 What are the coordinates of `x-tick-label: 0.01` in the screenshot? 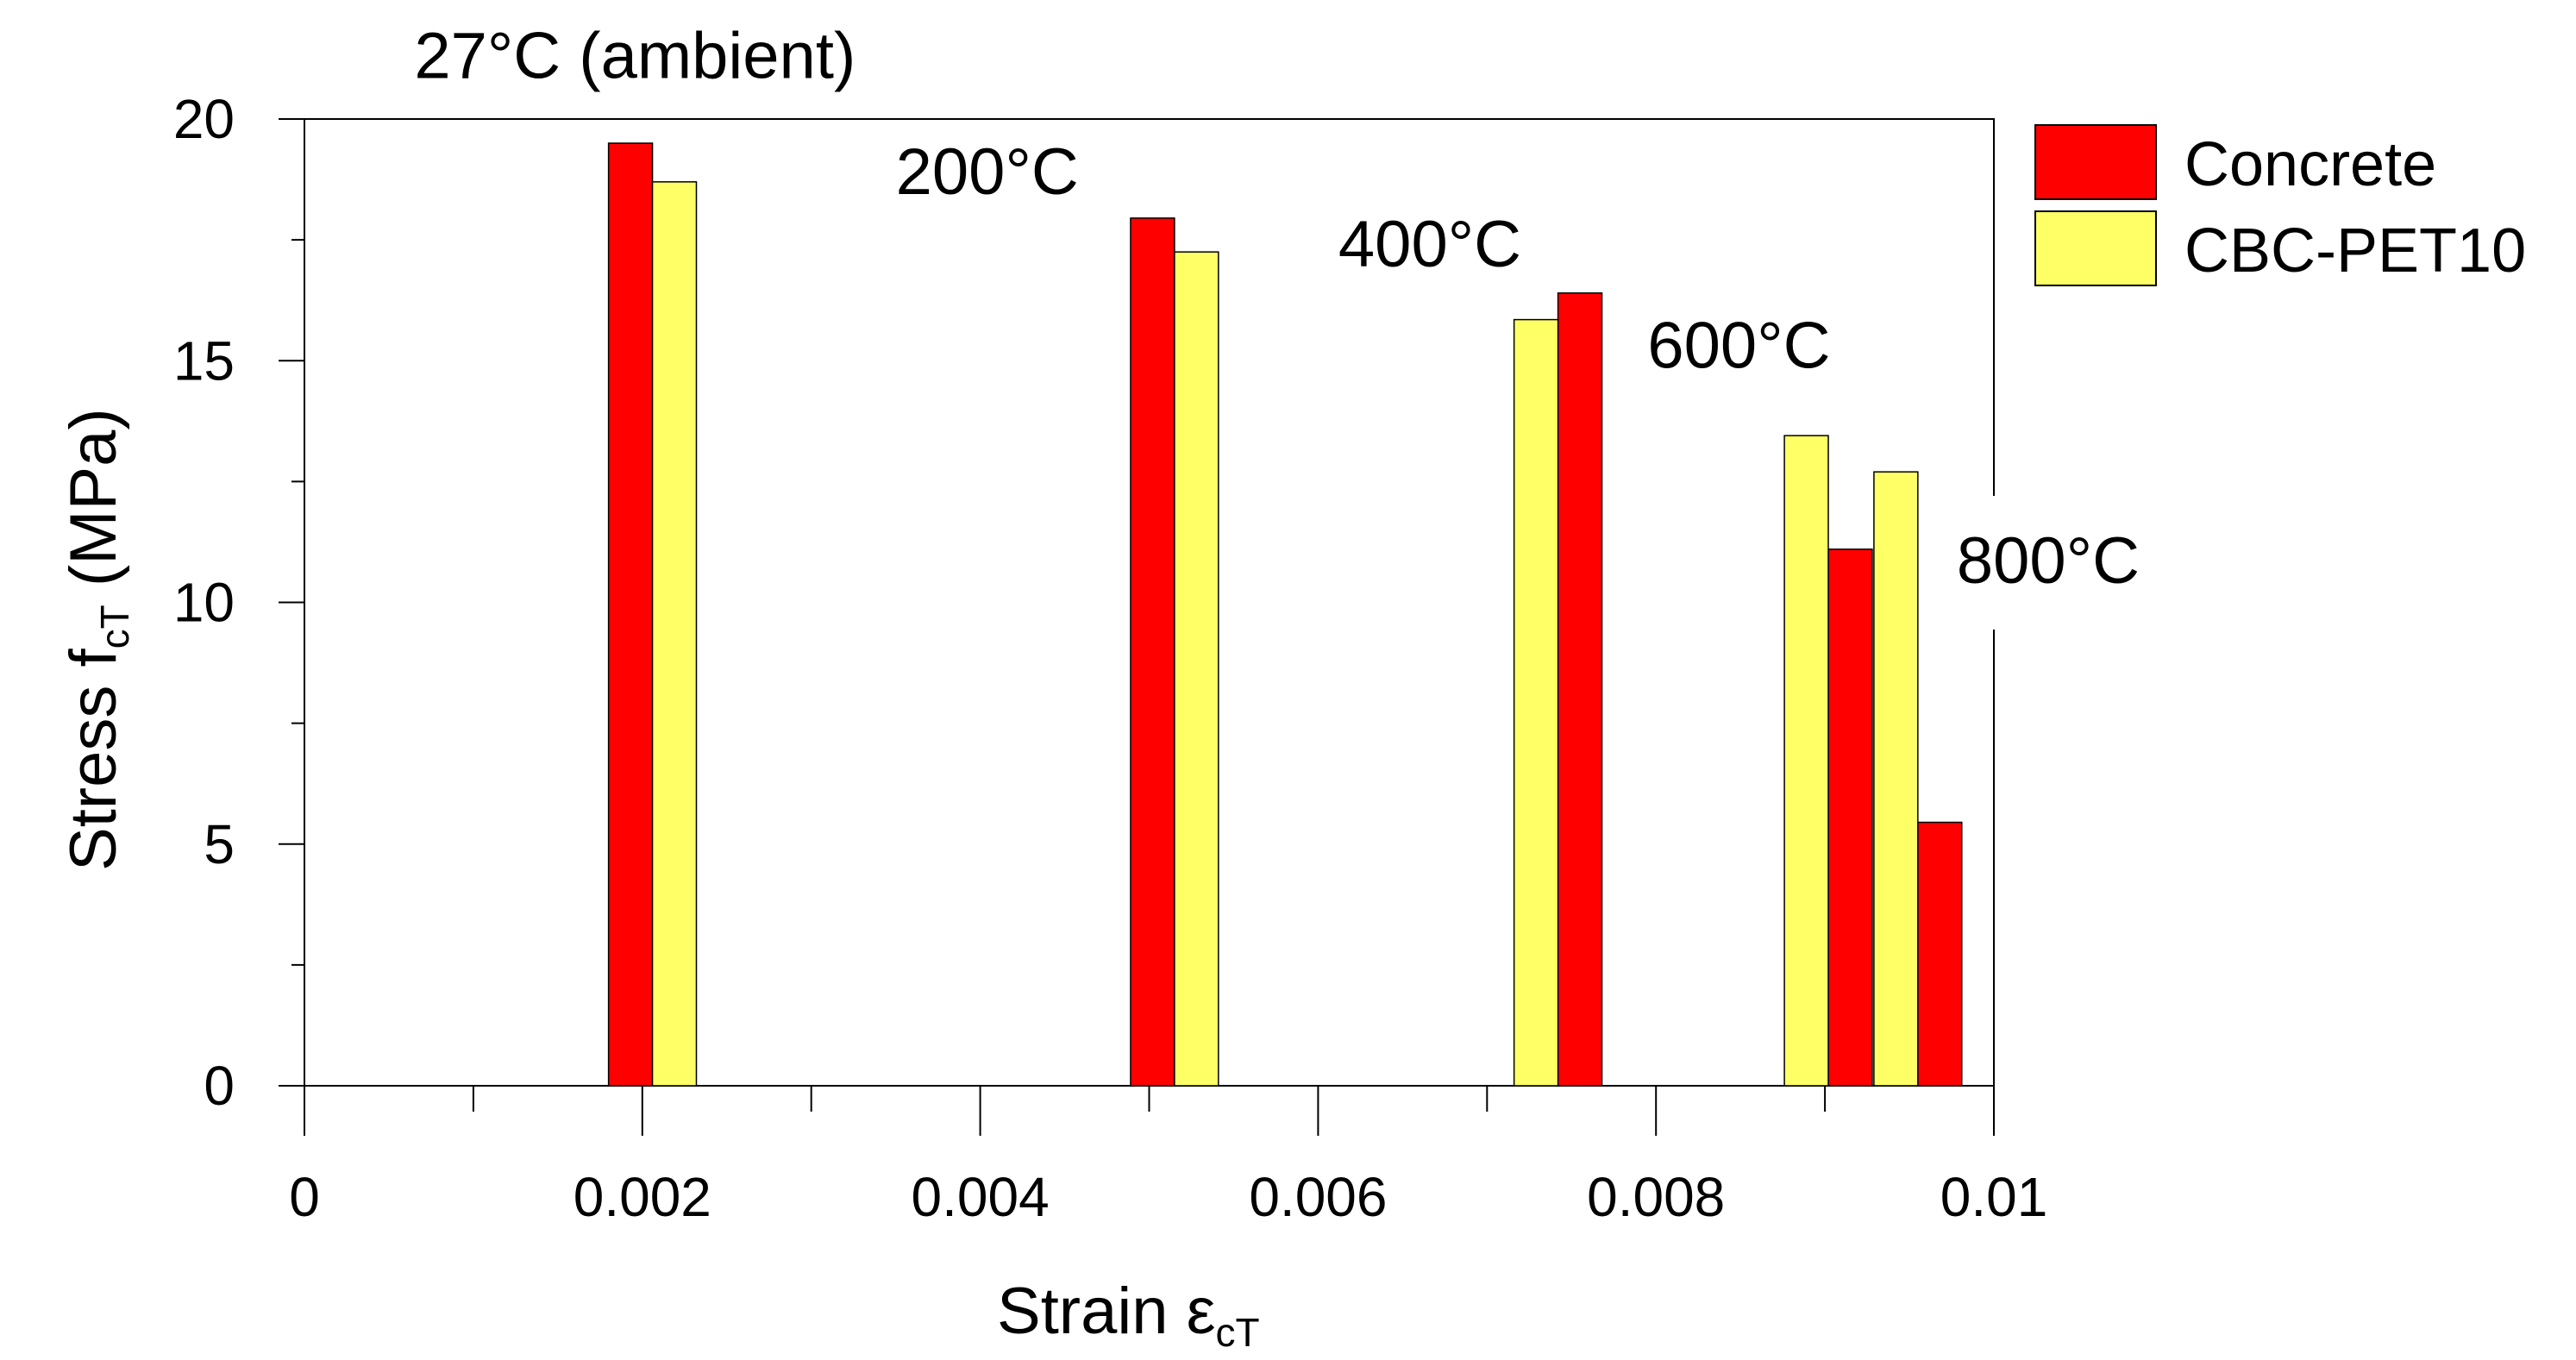 It's located at (1994, 1197).